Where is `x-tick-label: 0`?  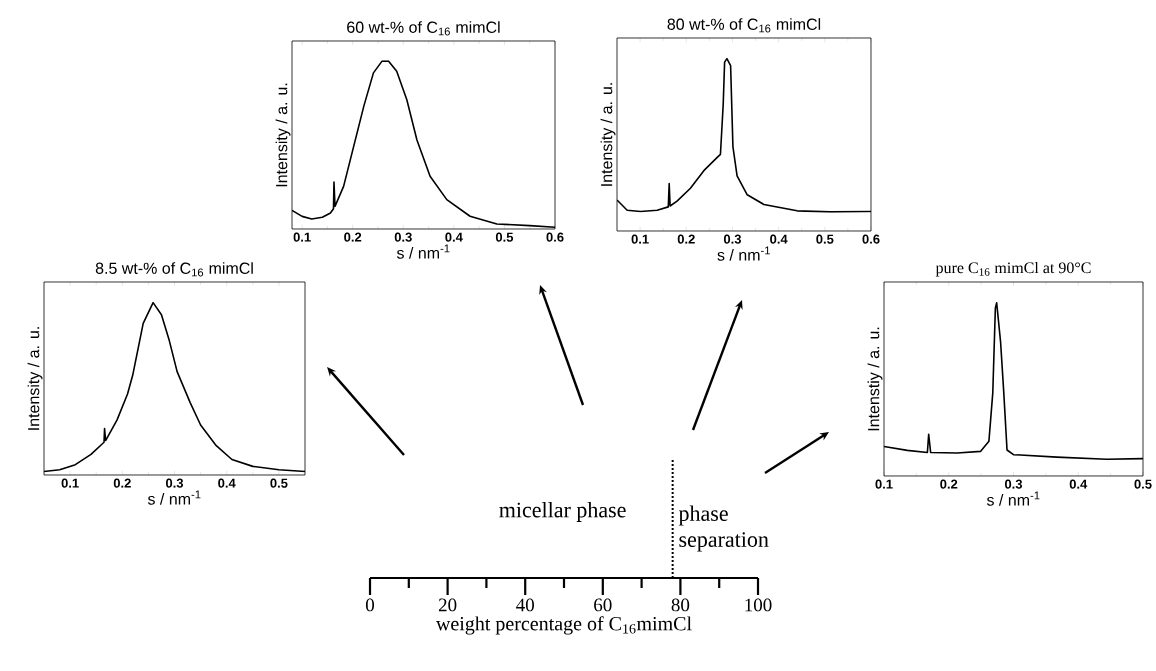
x-tick-label: 0 is located at coordinates (370, 605).